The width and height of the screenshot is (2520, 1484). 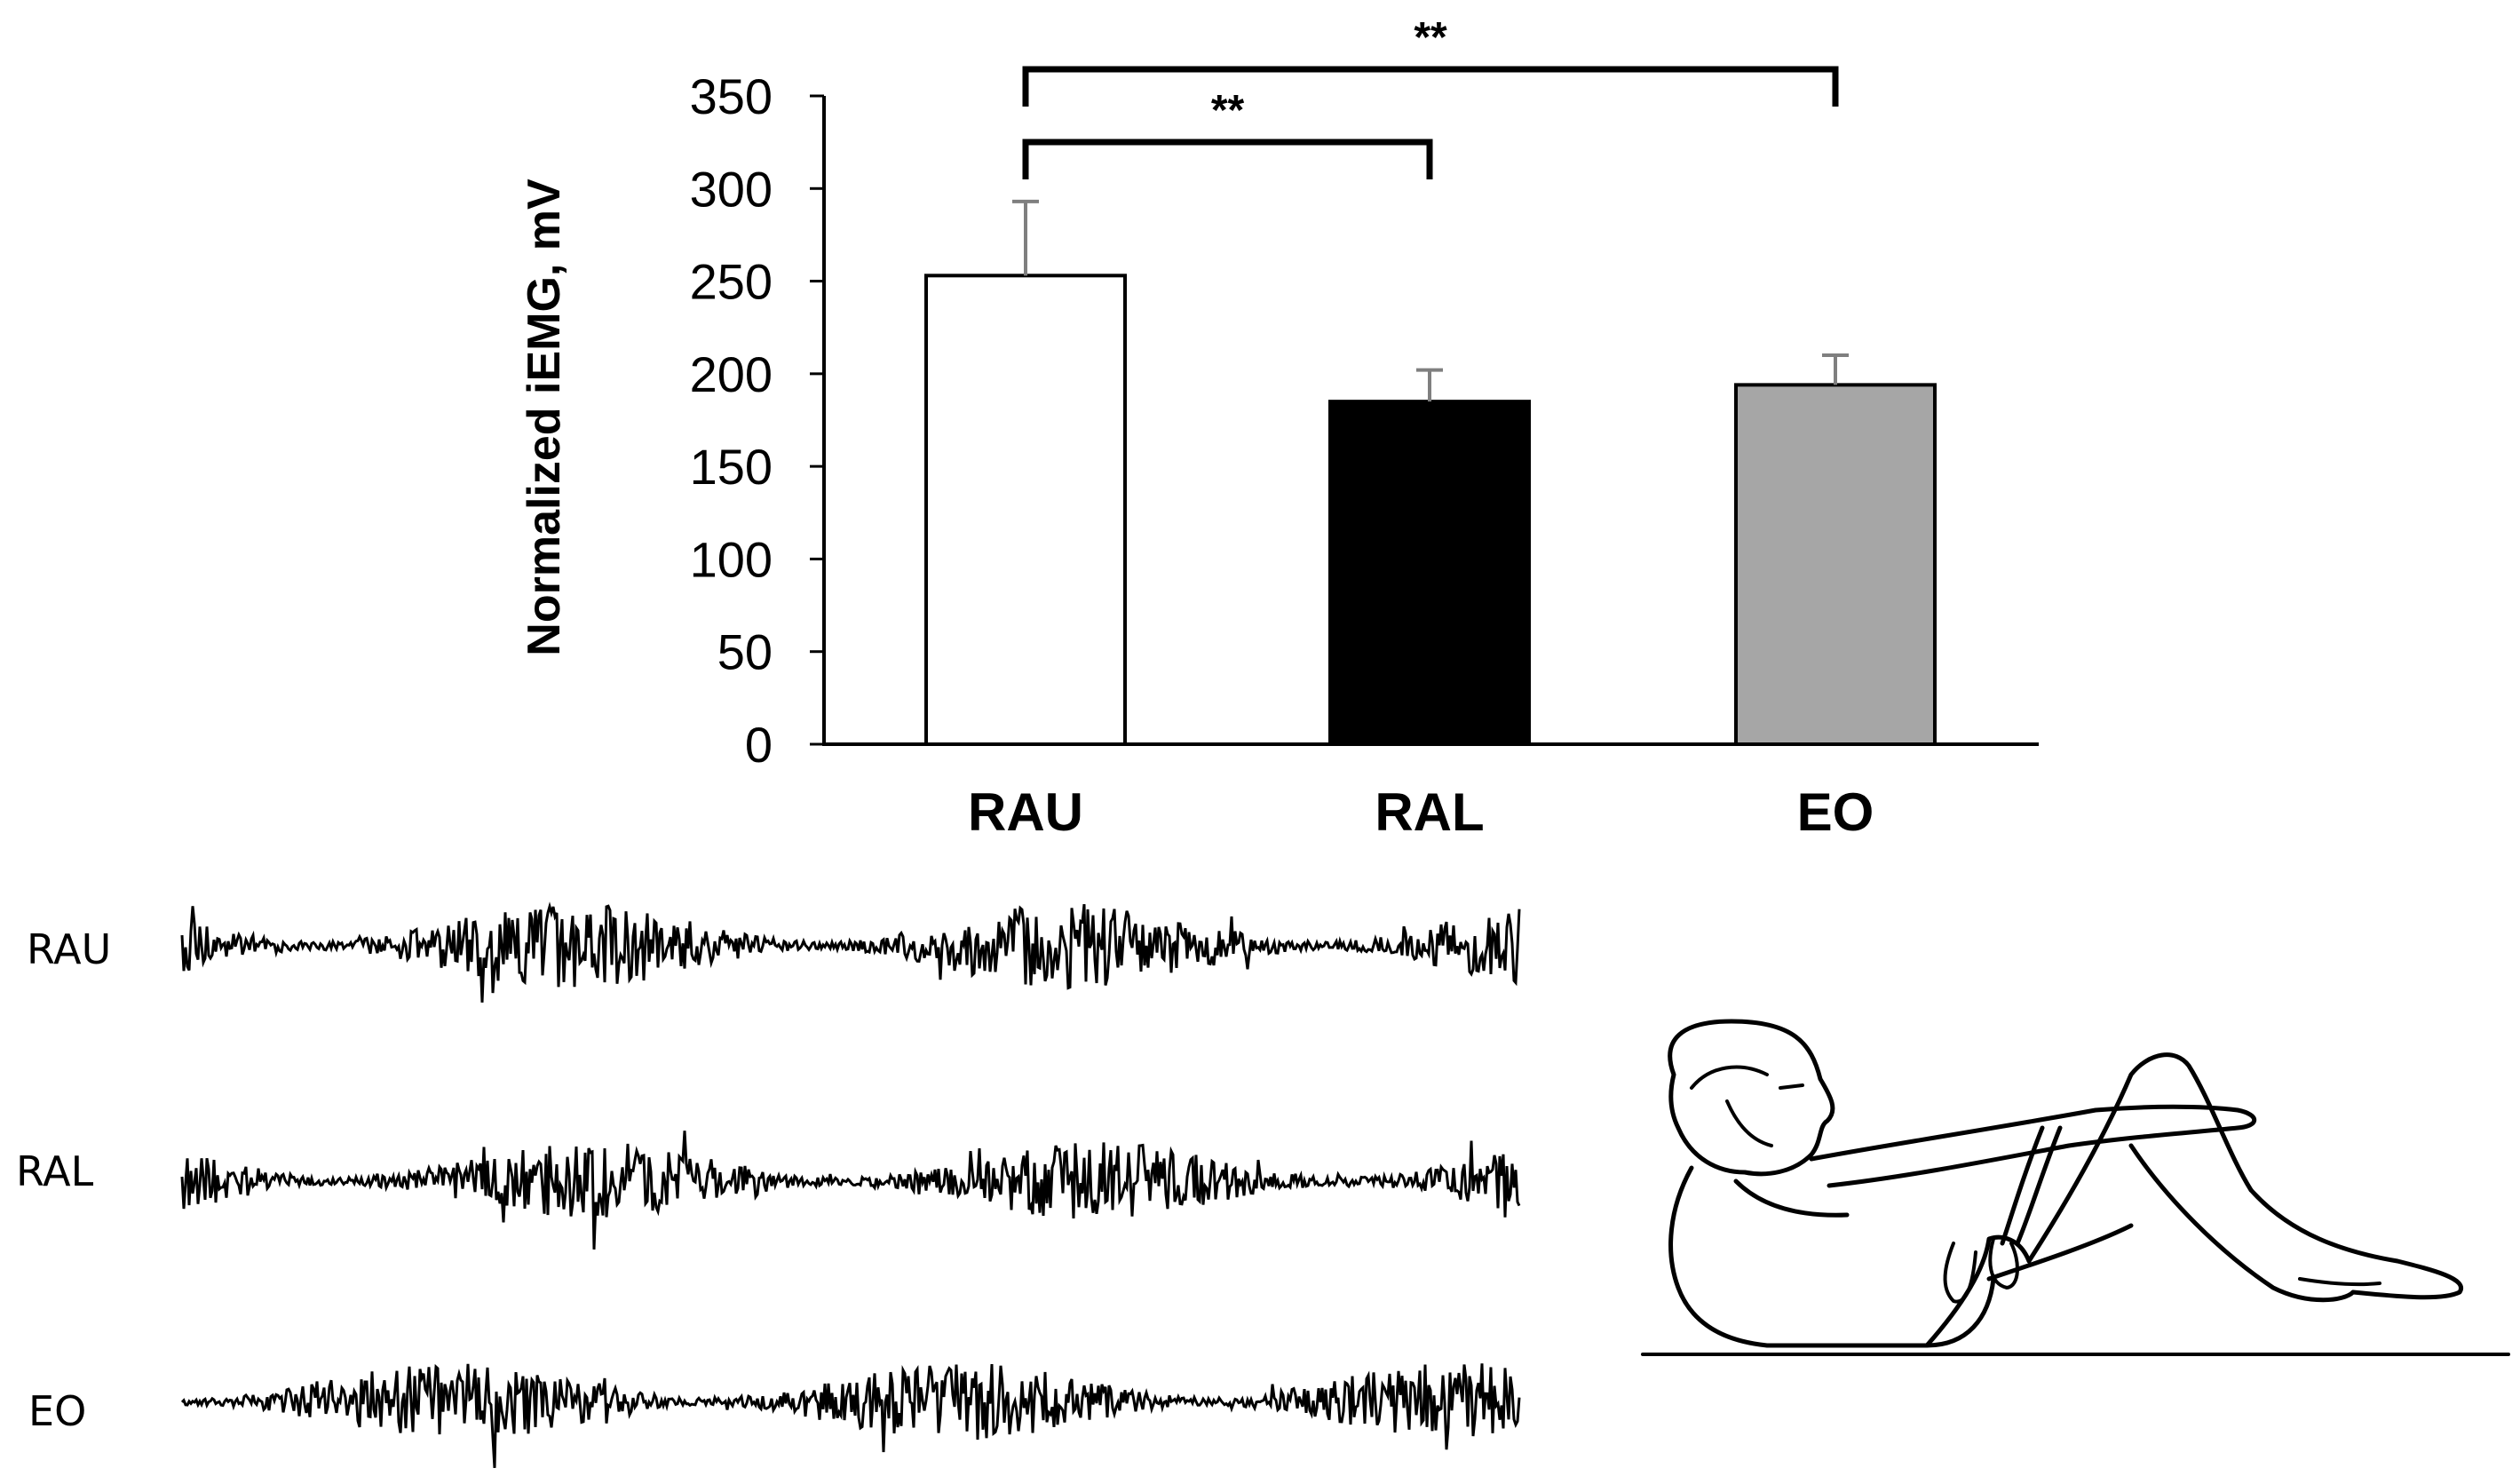 I want to click on y-axis-label: Normalized iEMG, mV, so click(x=544, y=418).